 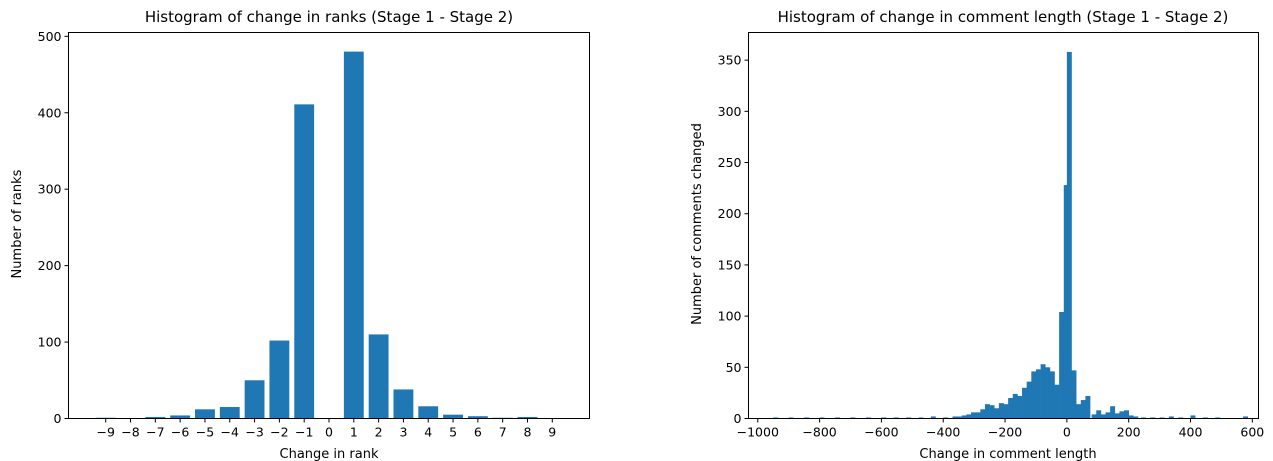 What do you see at coordinates (155, 417) in the screenshot?
I see `bar-rank--7` at bounding box center [155, 417].